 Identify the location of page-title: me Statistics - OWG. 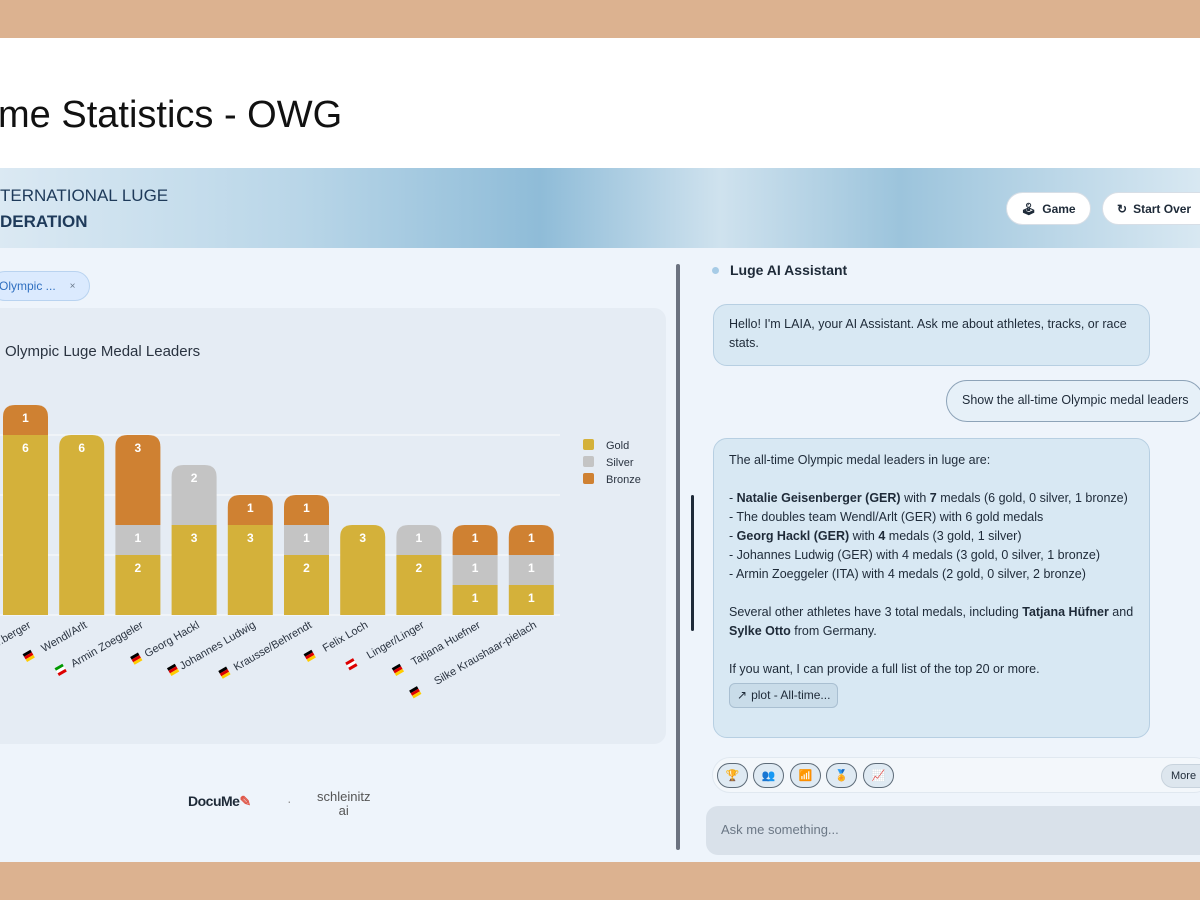
(171, 115).